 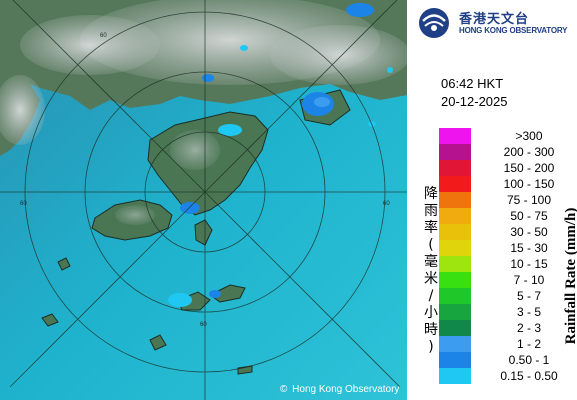 I want to click on legend-label: 10 - 15, so click(x=529, y=264).